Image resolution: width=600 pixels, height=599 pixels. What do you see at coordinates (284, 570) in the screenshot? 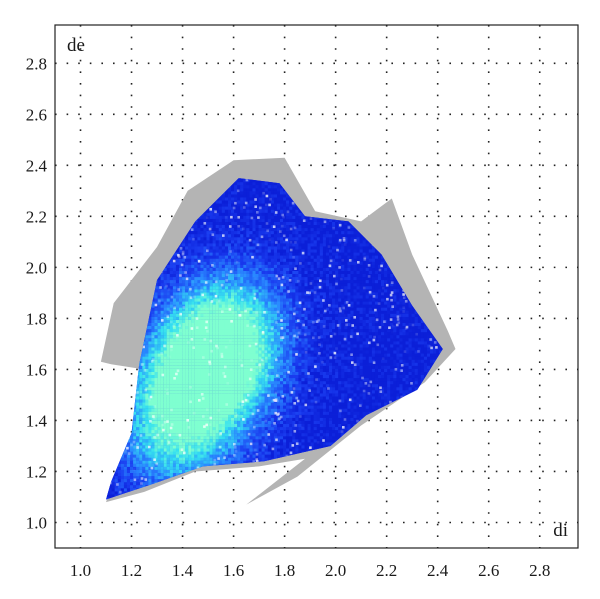
I see `x-tick-label: 1.8` at bounding box center [284, 570].